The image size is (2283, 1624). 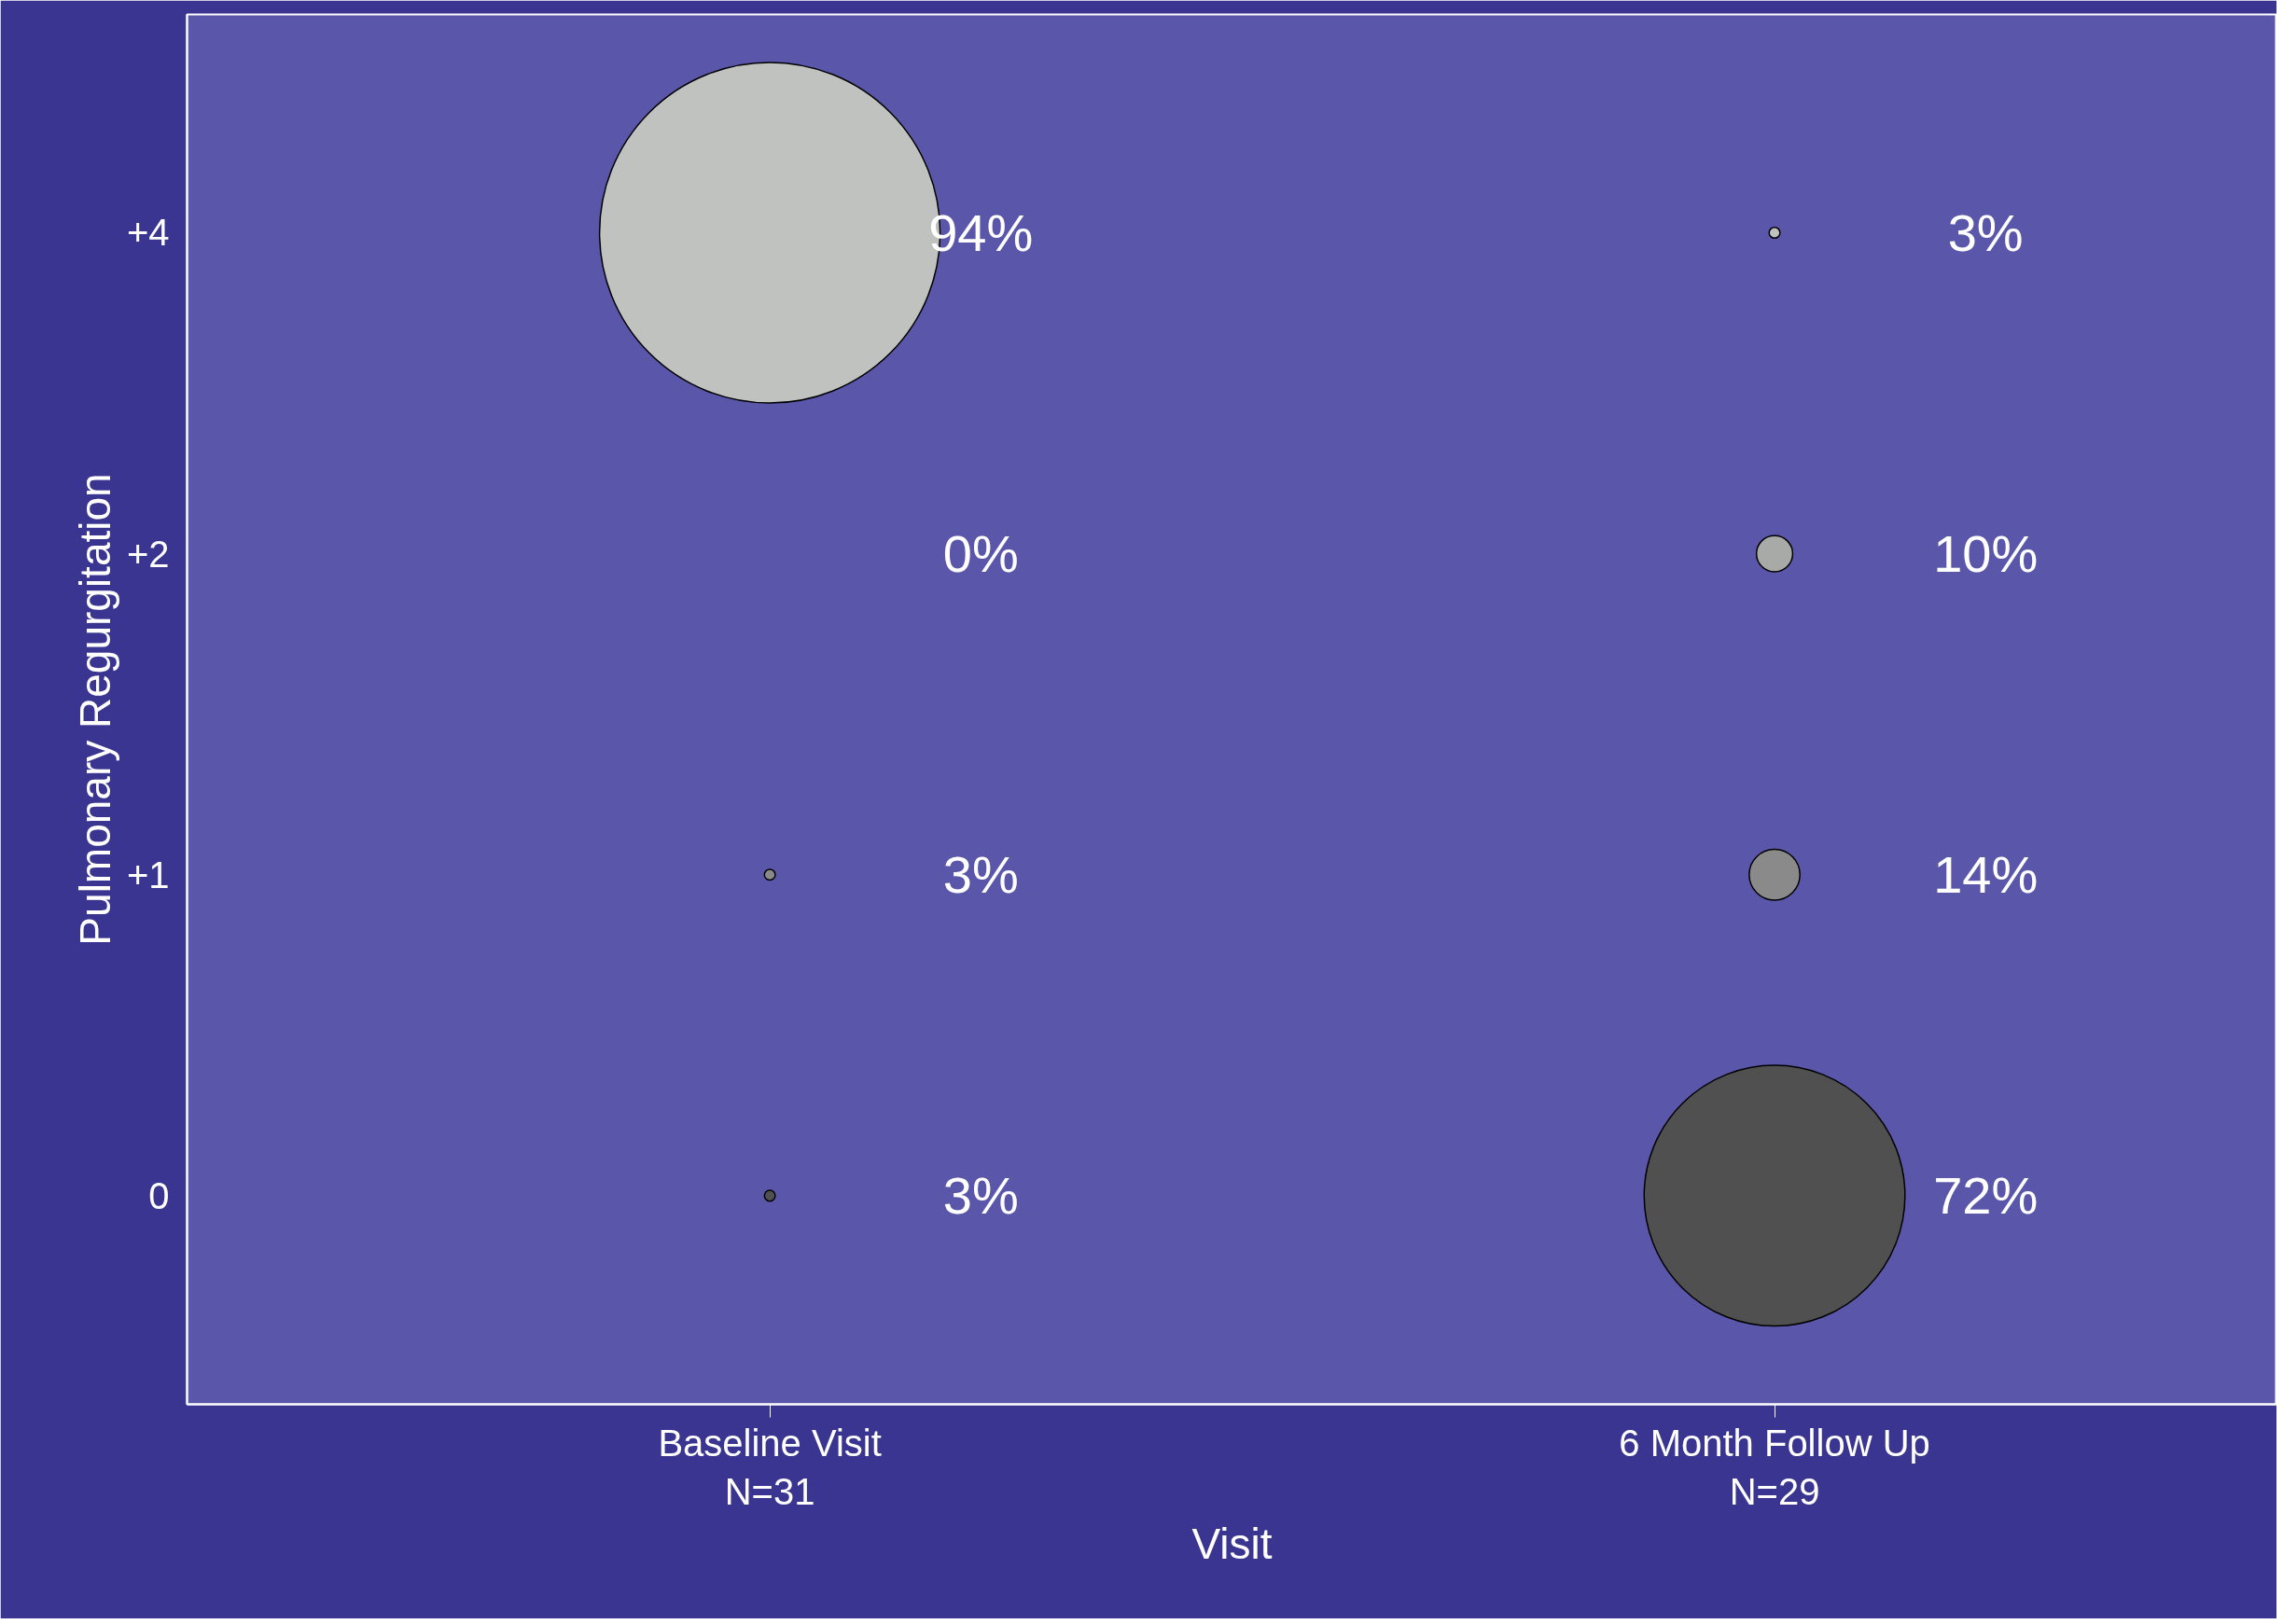 I want to click on category-label: +4, so click(x=148, y=233).